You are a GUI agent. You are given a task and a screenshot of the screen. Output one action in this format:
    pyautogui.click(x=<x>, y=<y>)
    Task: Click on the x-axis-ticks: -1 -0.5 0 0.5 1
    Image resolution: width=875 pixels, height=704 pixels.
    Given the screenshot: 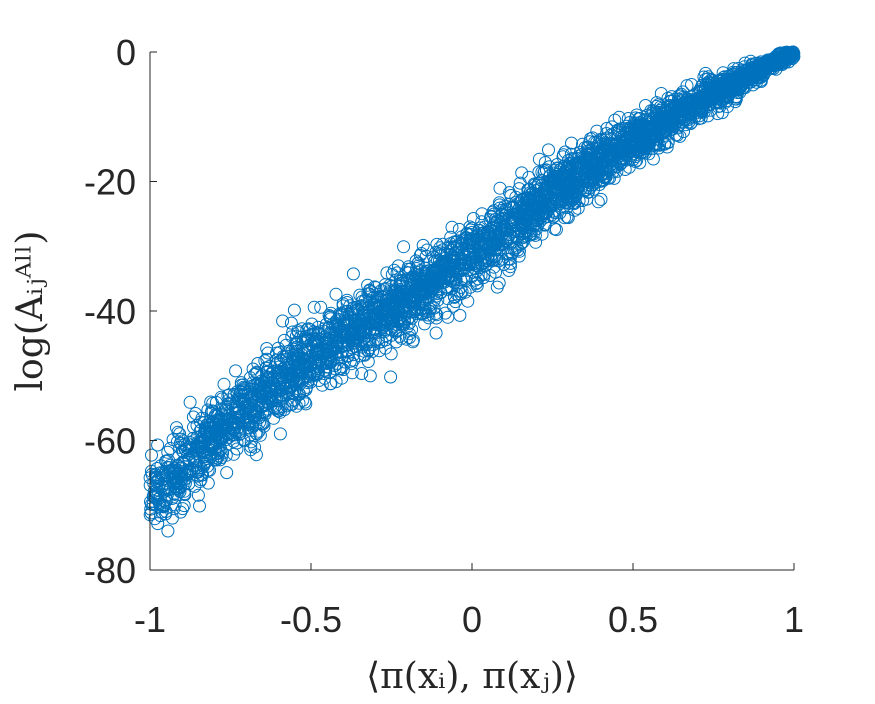 What is the action you would take?
    pyautogui.click(x=469, y=601)
    